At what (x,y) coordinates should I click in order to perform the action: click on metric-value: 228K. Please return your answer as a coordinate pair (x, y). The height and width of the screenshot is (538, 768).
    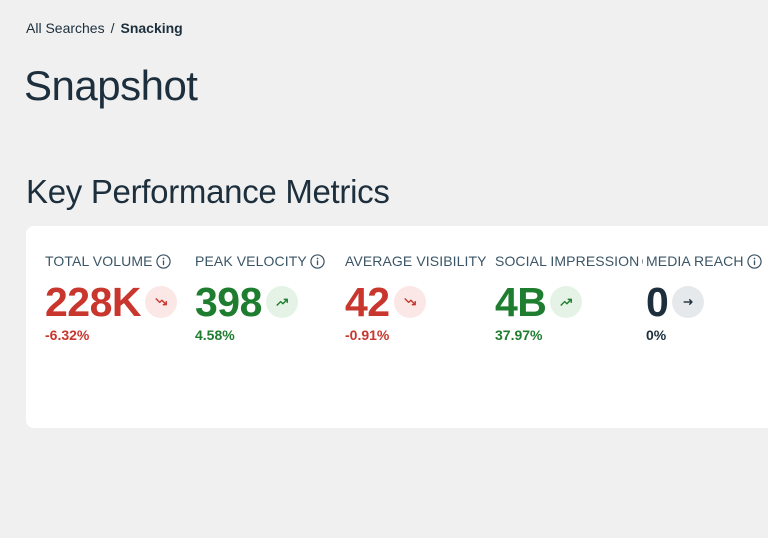
    Looking at the image, I should click on (93, 302).